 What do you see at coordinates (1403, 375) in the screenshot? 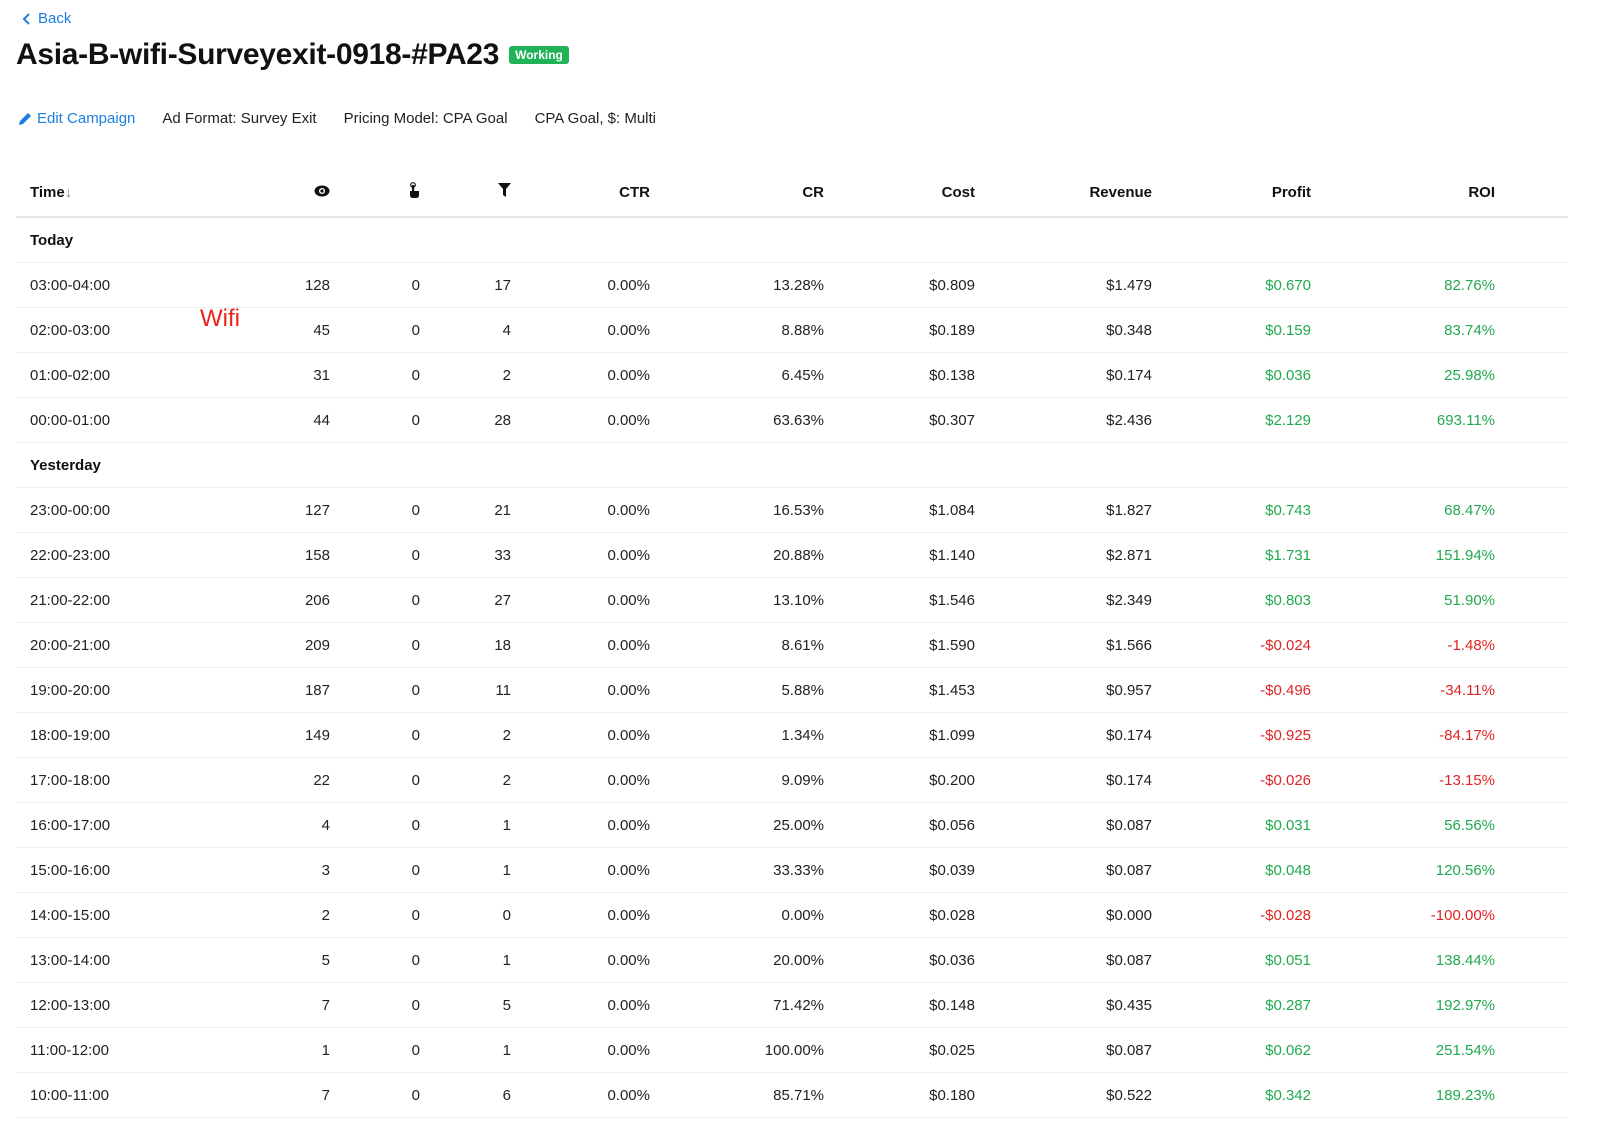
I see `cell-roi: 25.98%` at bounding box center [1403, 375].